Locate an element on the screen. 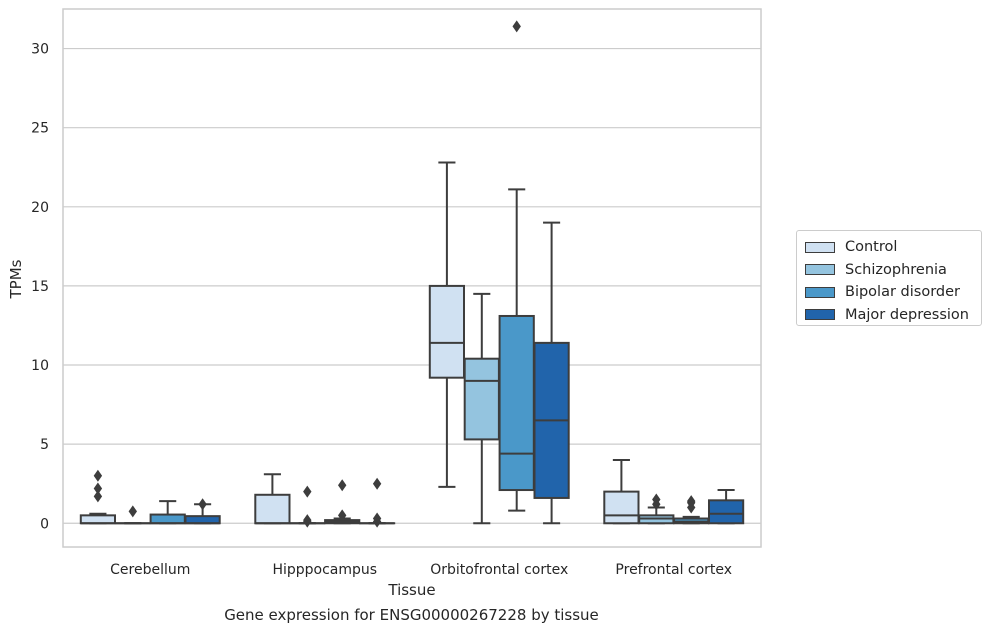 The width and height of the screenshot is (993, 634). x-tick-label: Prefrontal cortex is located at coordinates (673, 570).